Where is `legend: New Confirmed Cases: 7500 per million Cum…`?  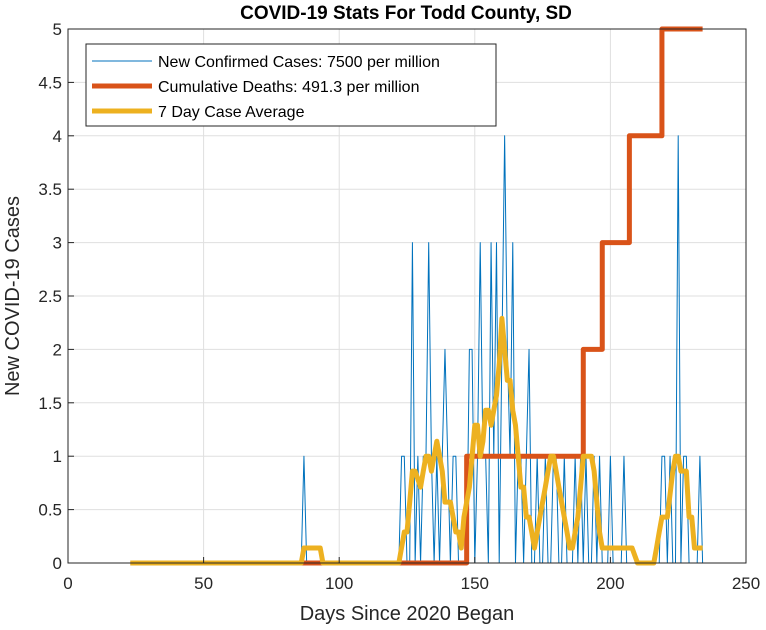 legend: New Confirmed Cases: 7500 per million Cum… is located at coordinates (291, 85).